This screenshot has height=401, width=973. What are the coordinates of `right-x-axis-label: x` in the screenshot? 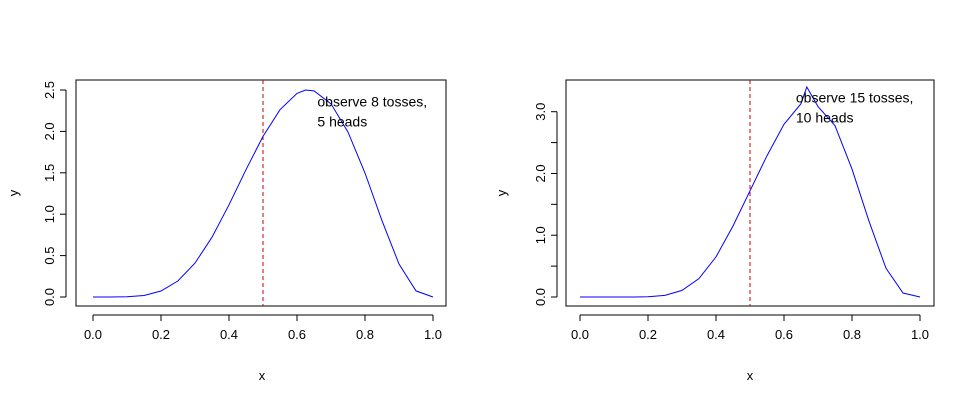 It's located at (750, 375).